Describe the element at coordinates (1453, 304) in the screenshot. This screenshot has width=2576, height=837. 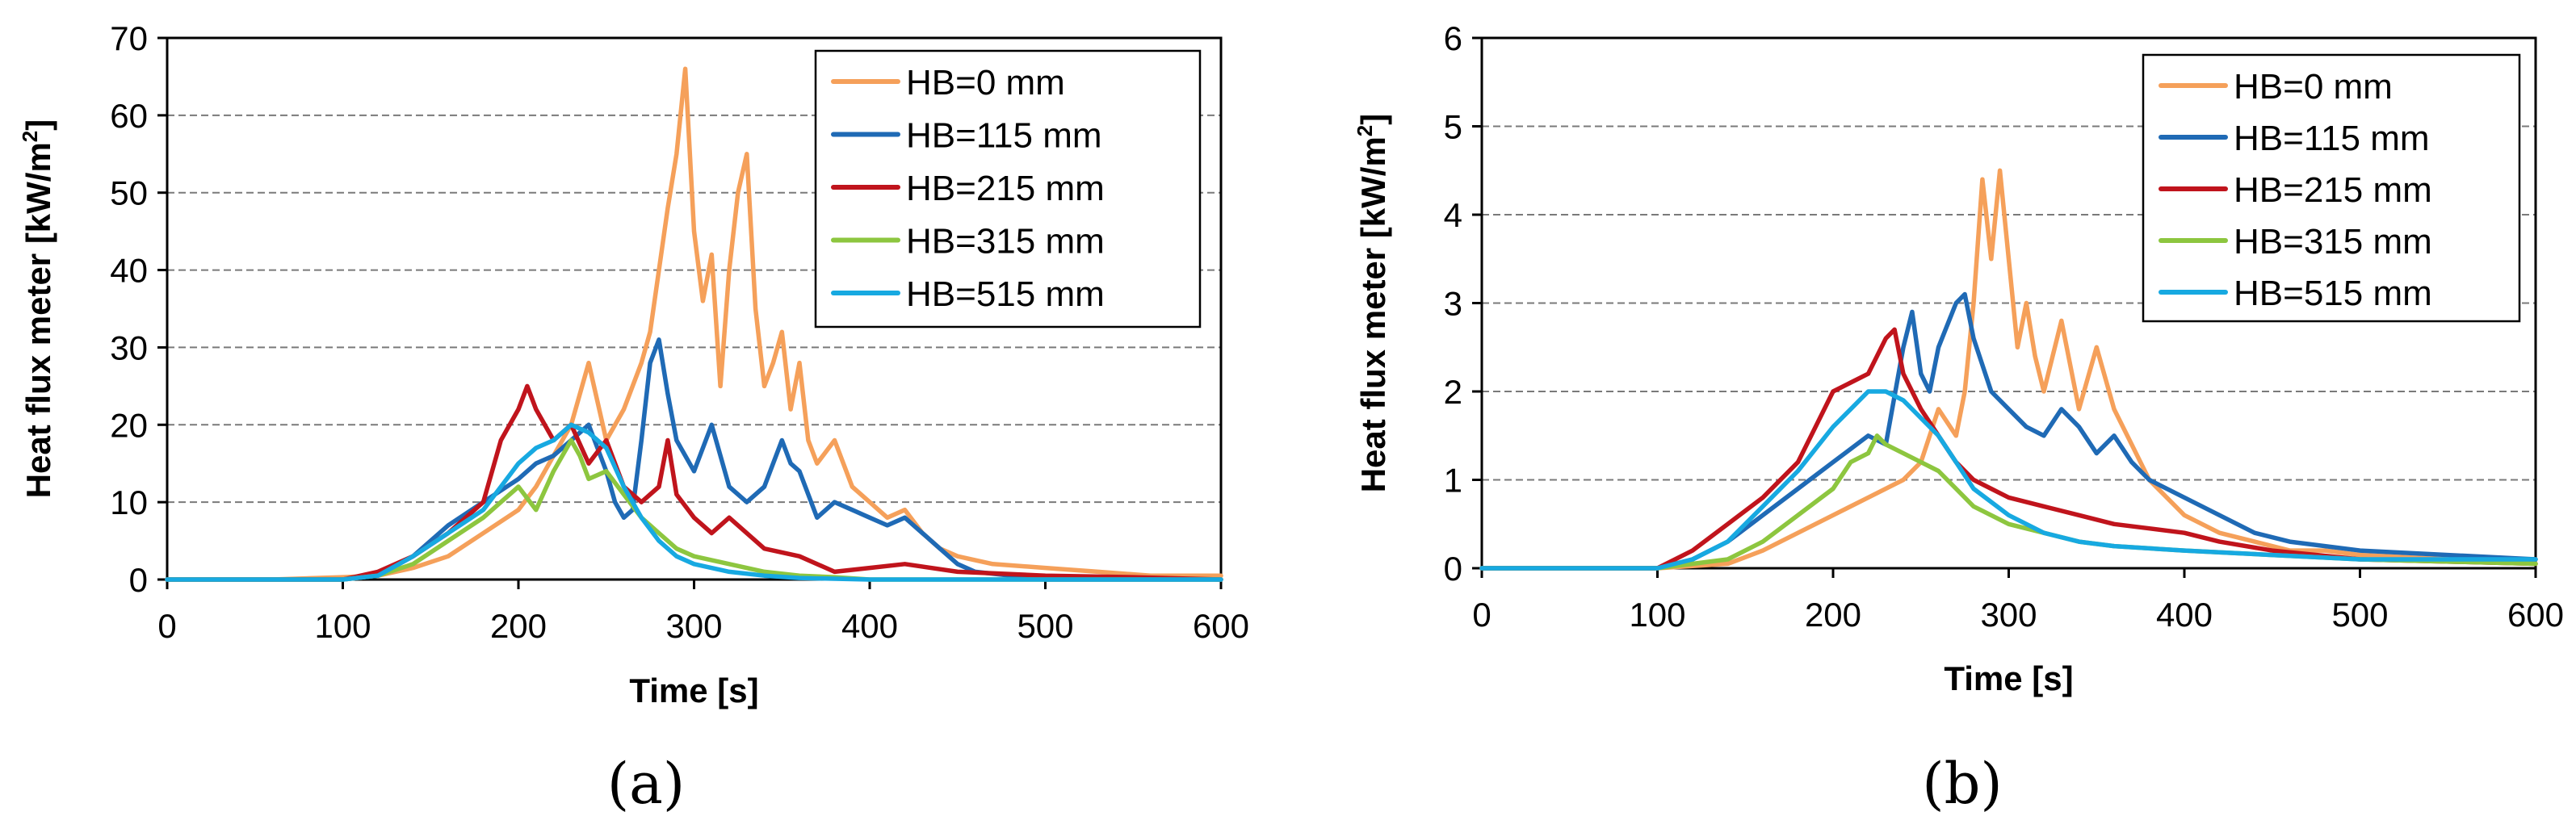
I see `y-tick-label: 3` at that location.